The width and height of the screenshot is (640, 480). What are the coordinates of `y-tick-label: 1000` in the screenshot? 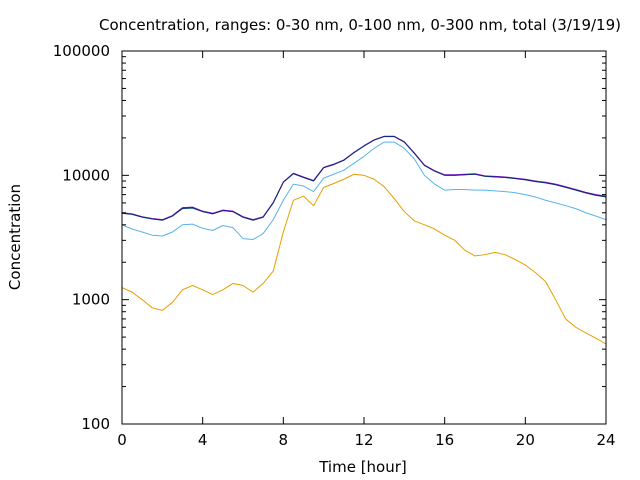 It's located at (91, 300).